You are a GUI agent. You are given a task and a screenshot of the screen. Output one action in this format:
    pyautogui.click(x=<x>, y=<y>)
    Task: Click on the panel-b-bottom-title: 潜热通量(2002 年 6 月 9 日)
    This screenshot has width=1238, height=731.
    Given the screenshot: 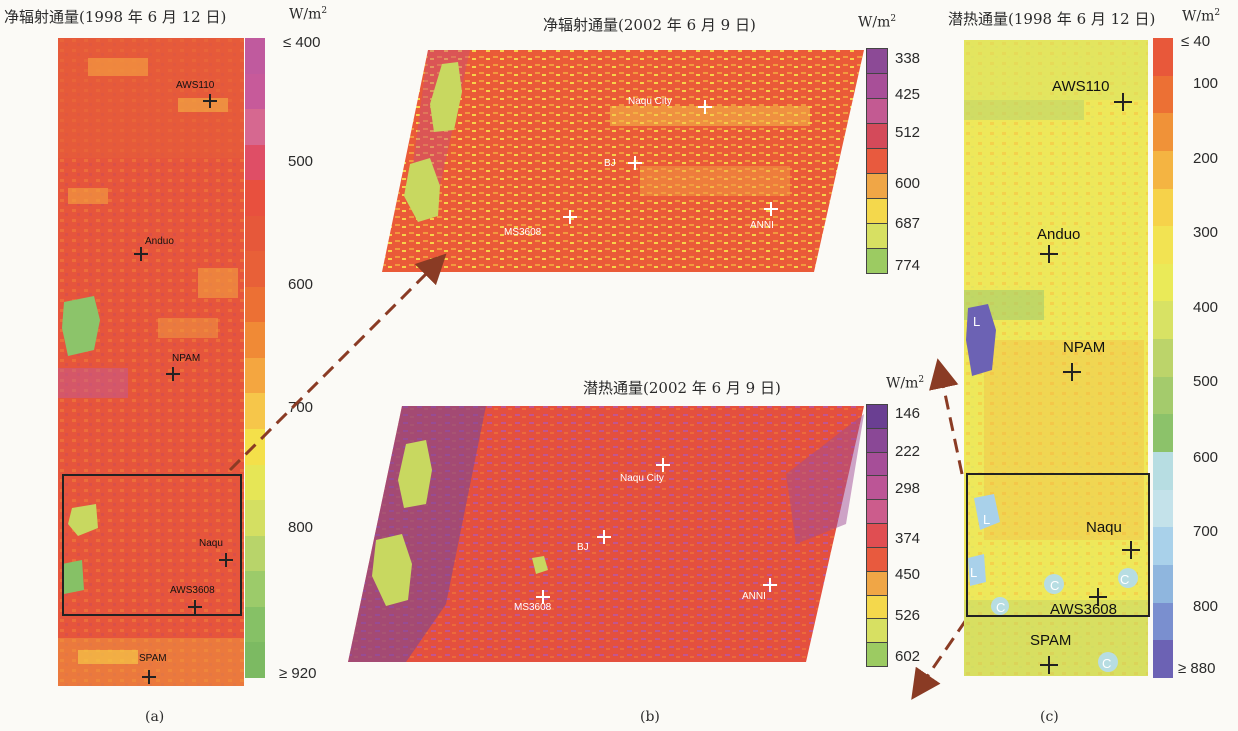 What is the action you would take?
    pyautogui.click(x=682, y=388)
    